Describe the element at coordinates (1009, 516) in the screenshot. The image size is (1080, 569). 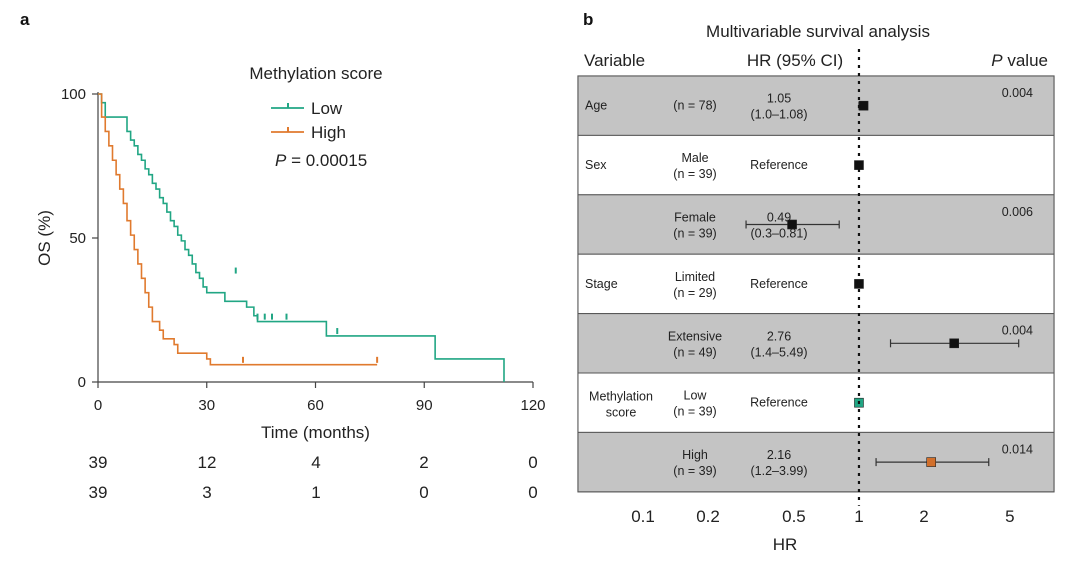
I see `forest-x-tick-label: 5` at that location.